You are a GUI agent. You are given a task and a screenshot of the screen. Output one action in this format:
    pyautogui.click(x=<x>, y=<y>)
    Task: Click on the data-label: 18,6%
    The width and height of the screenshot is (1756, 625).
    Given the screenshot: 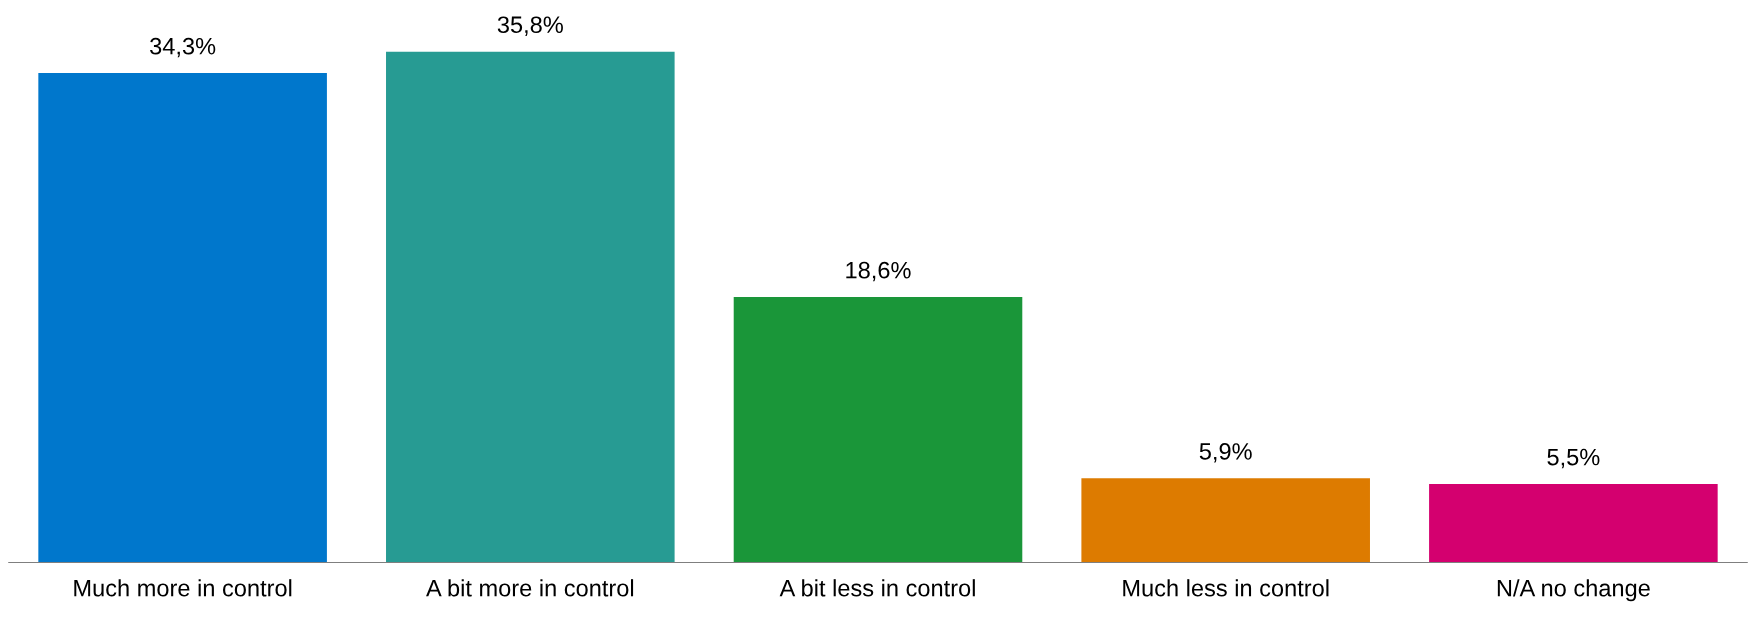 What is the action you would take?
    pyautogui.click(x=878, y=271)
    